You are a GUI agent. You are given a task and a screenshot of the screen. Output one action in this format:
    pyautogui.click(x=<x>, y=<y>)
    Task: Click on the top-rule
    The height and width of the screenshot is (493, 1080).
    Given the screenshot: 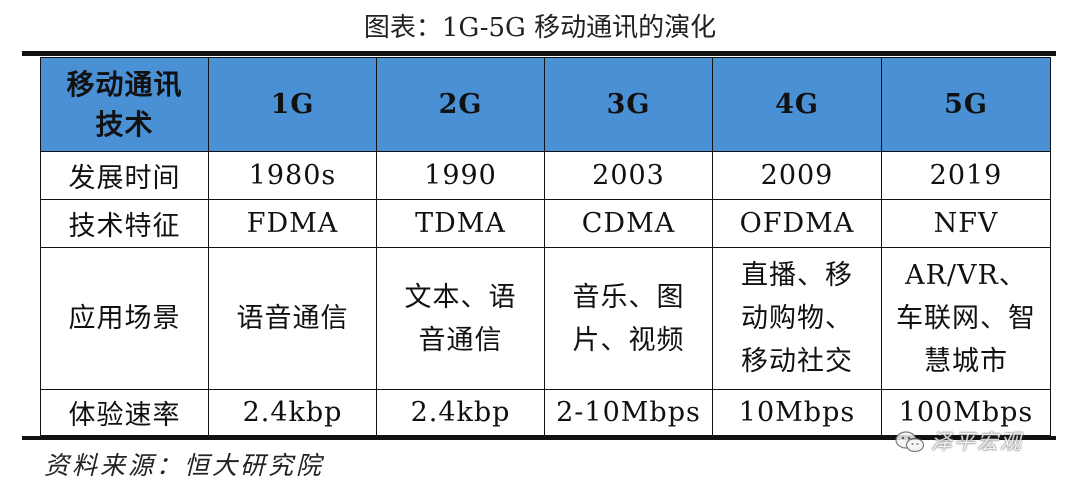 What is the action you would take?
    pyautogui.click(x=539, y=53)
    